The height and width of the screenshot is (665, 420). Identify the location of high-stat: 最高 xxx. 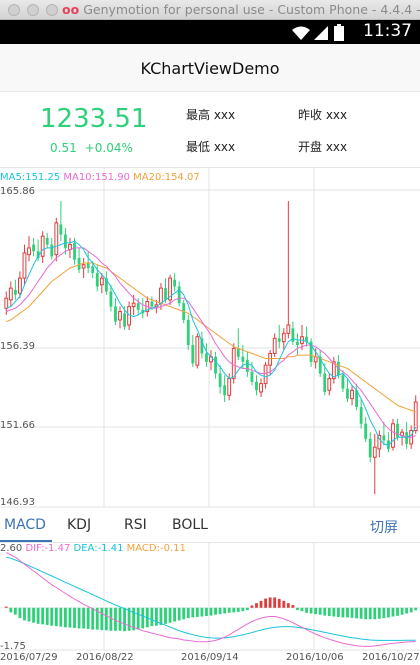
(211, 115).